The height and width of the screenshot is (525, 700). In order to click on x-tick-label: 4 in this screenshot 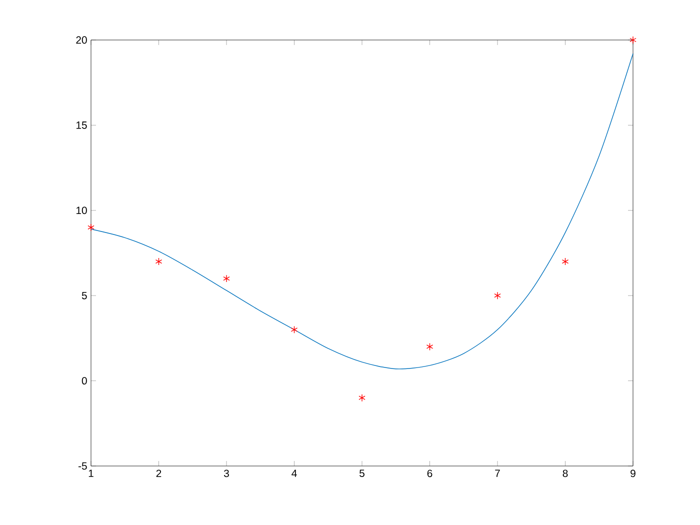, I will do `click(294, 473)`.